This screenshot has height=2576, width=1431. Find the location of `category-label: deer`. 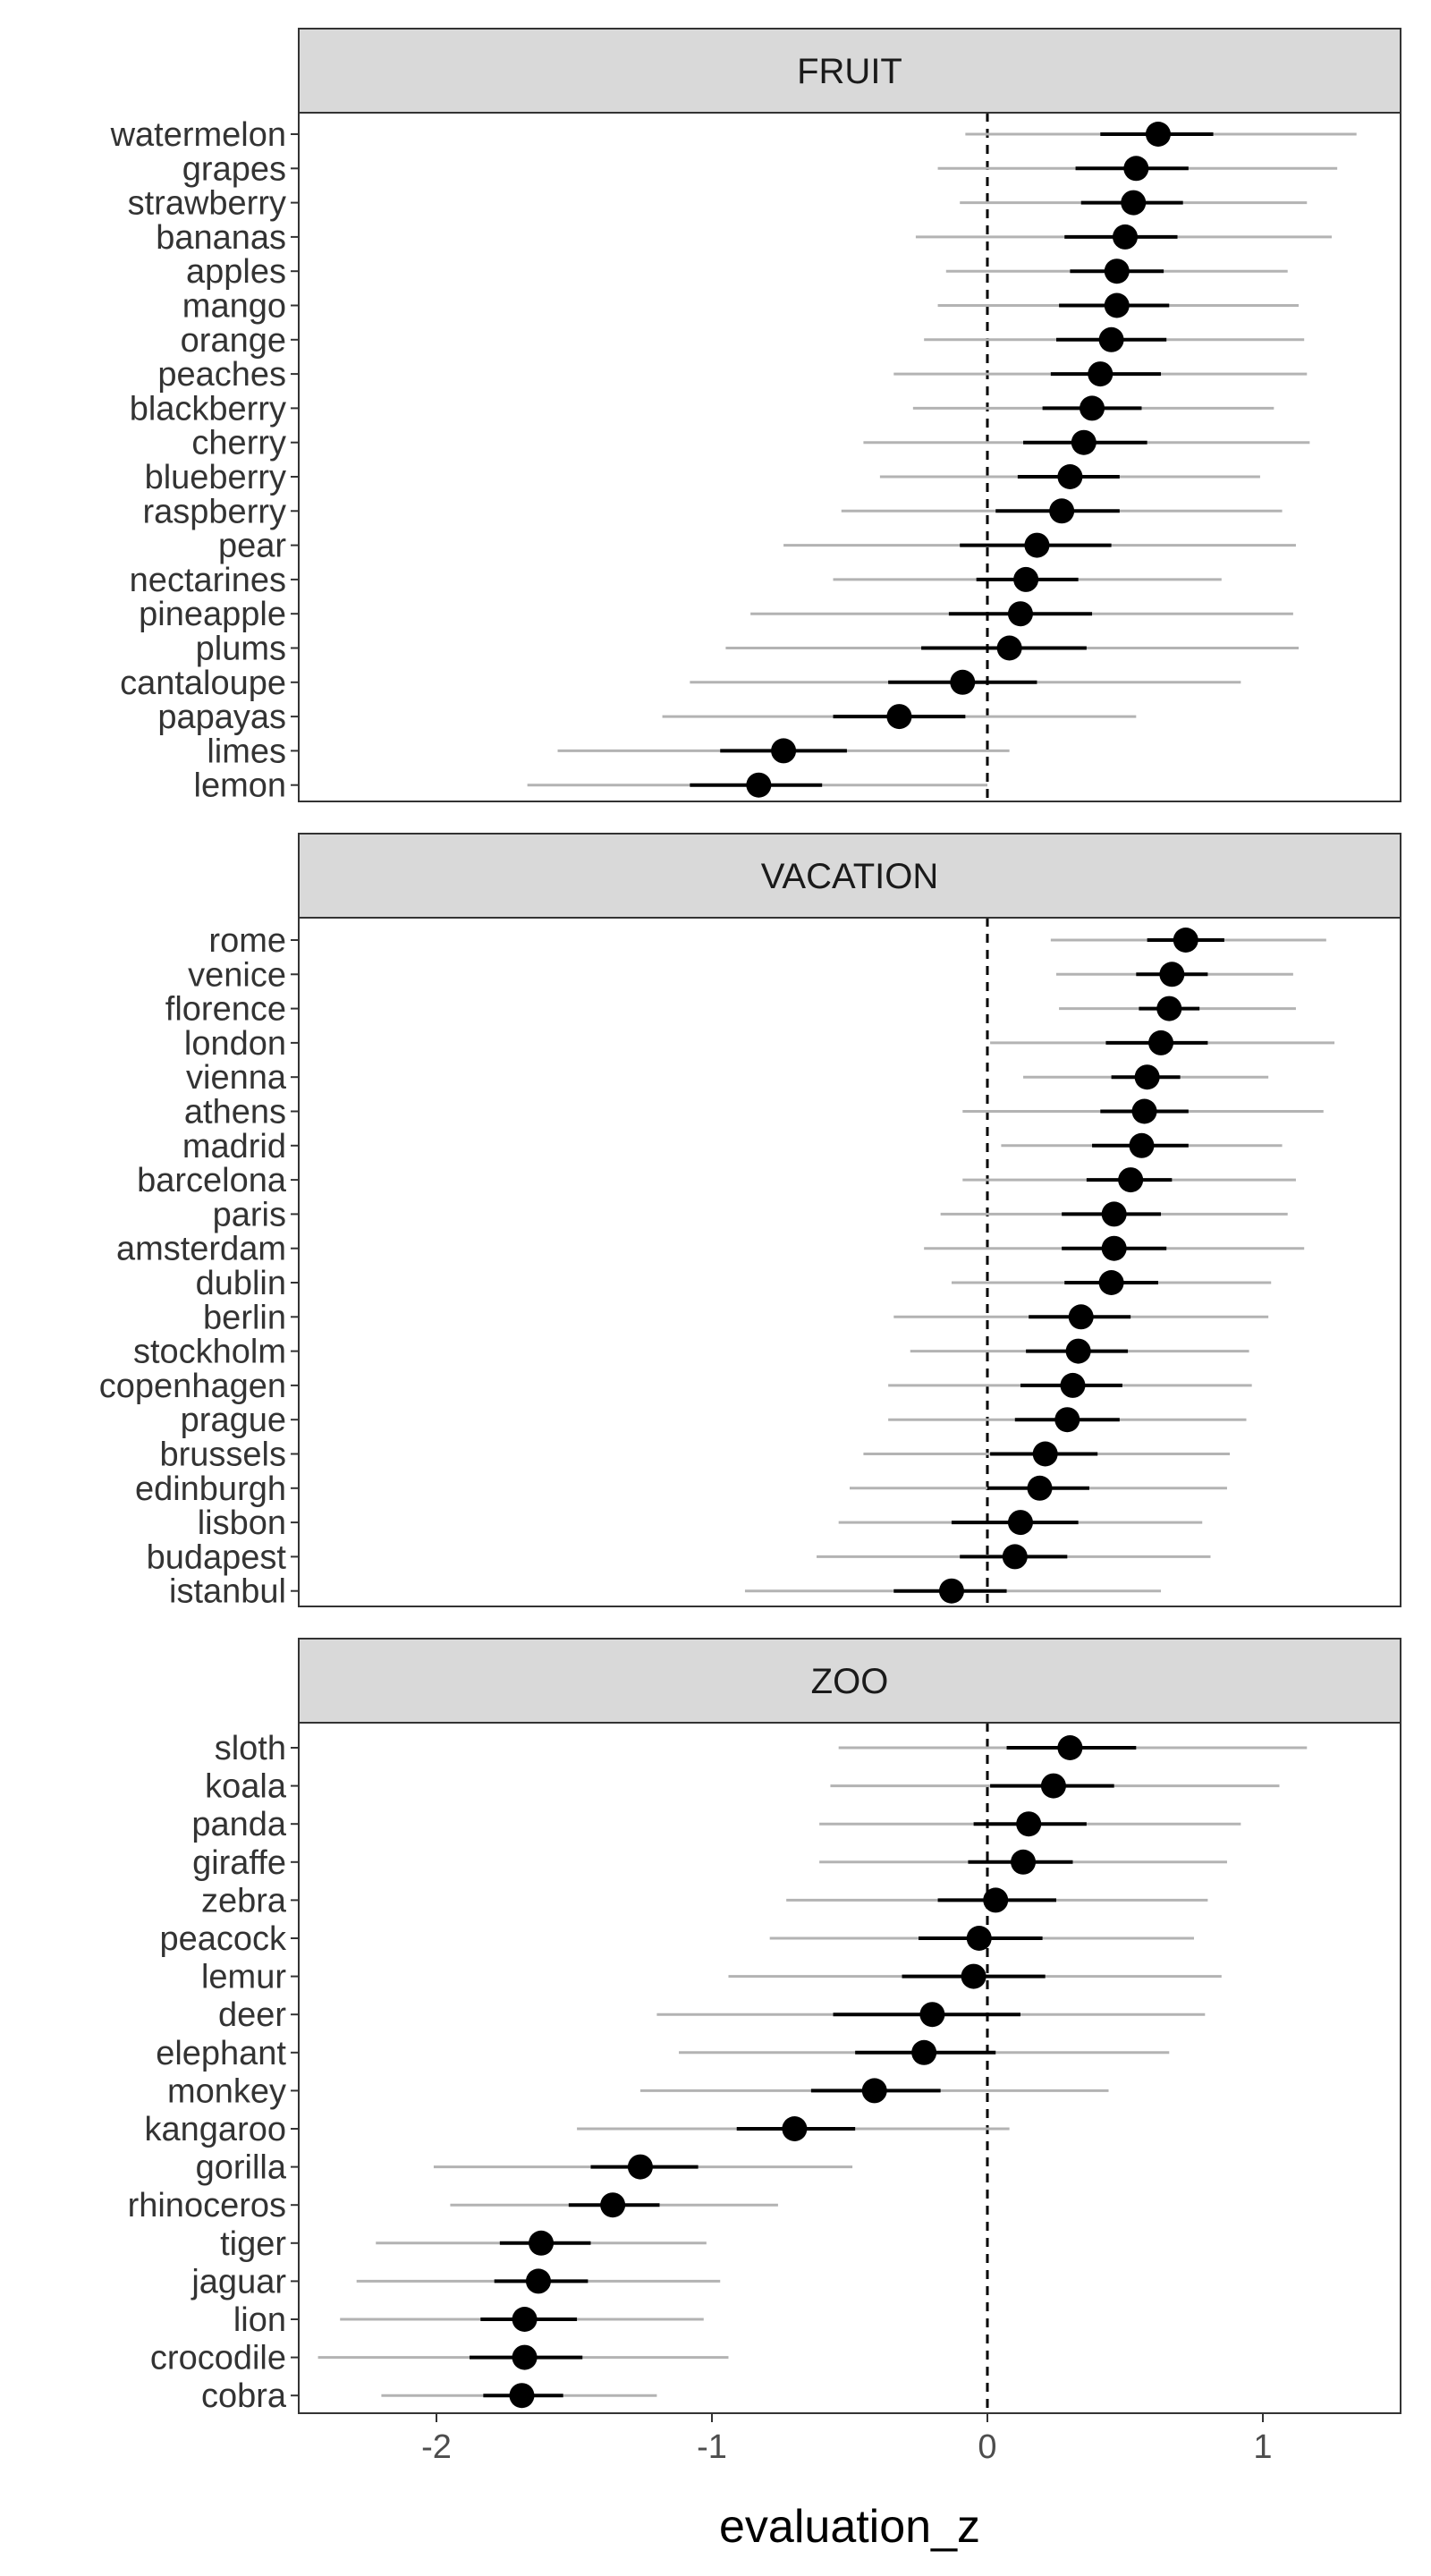

category-label: deer is located at coordinates (252, 2015).